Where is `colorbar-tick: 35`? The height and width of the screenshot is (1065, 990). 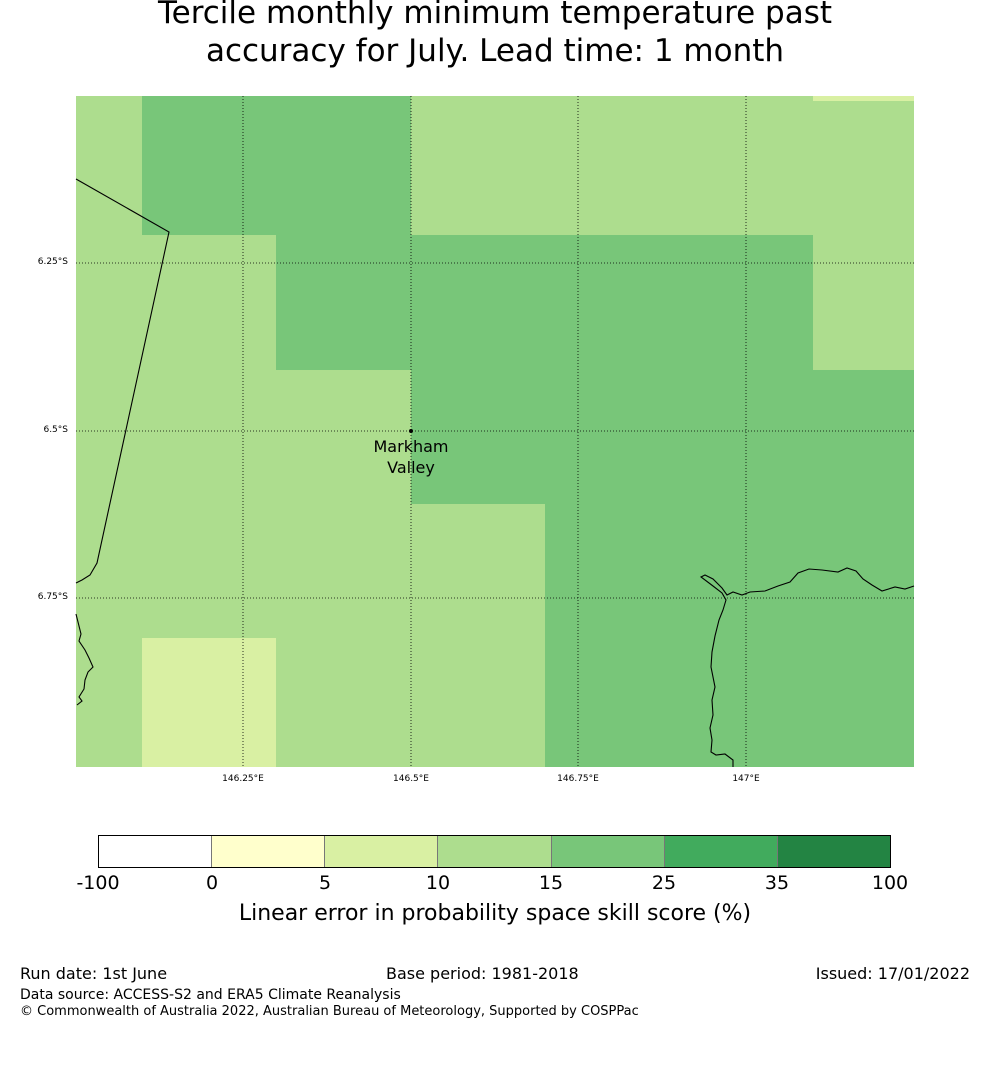
colorbar-tick: 35 is located at coordinates (777, 883).